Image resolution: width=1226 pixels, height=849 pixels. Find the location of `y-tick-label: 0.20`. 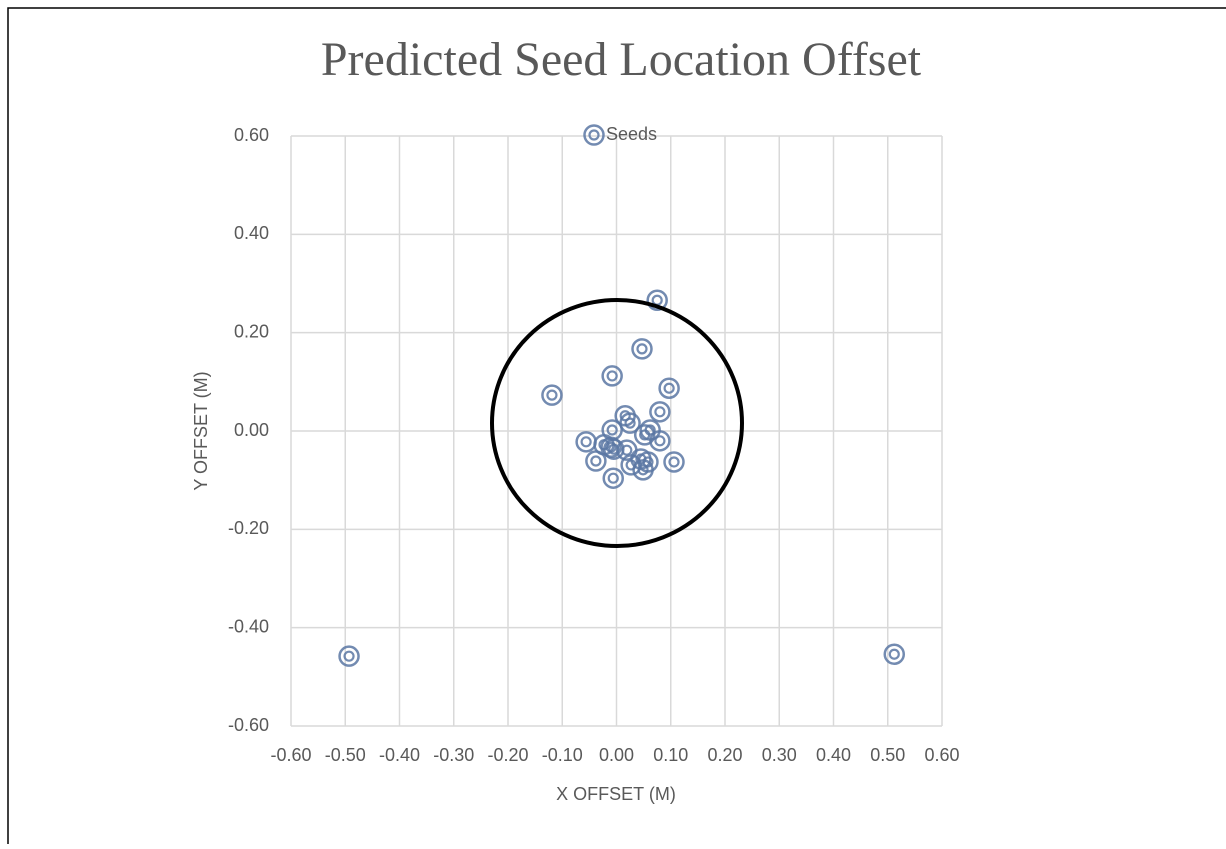

y-tick-label: 0.20 is located at coordinates (251, 331).